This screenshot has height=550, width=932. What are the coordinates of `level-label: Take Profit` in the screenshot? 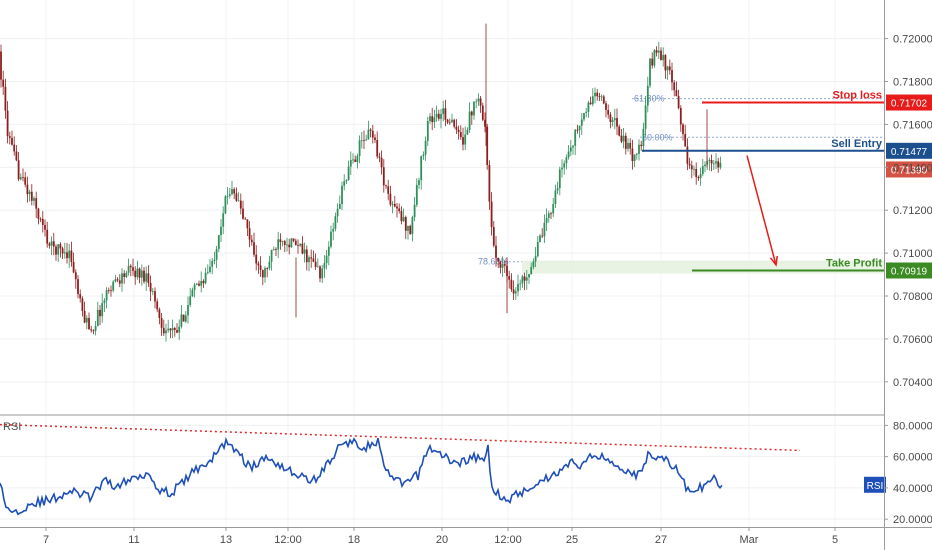 It's located at (854, 263).